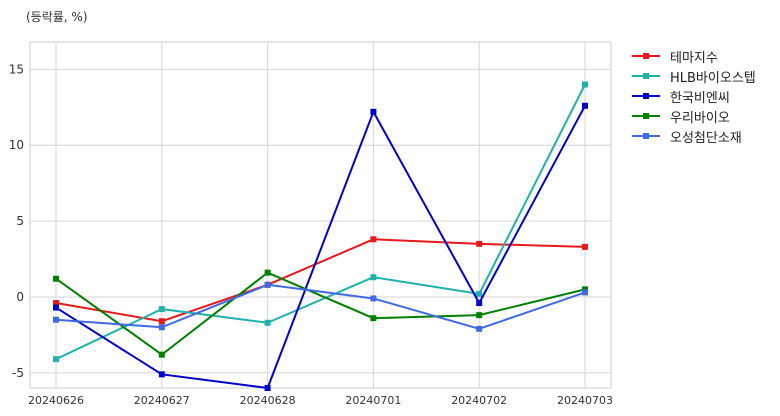  I want to click on x-tick-label: 20240628, so click(268, 400).